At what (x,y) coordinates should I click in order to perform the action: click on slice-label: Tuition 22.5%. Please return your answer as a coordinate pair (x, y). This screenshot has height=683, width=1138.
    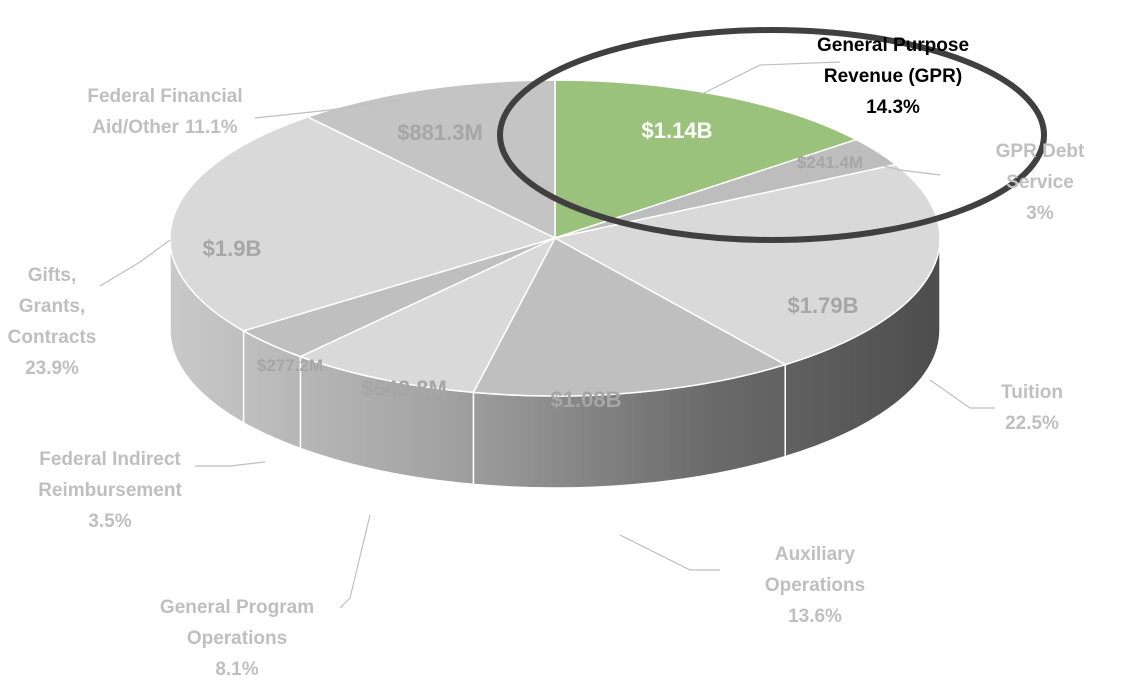
    Looking at the image, I should click on (1032, 408).